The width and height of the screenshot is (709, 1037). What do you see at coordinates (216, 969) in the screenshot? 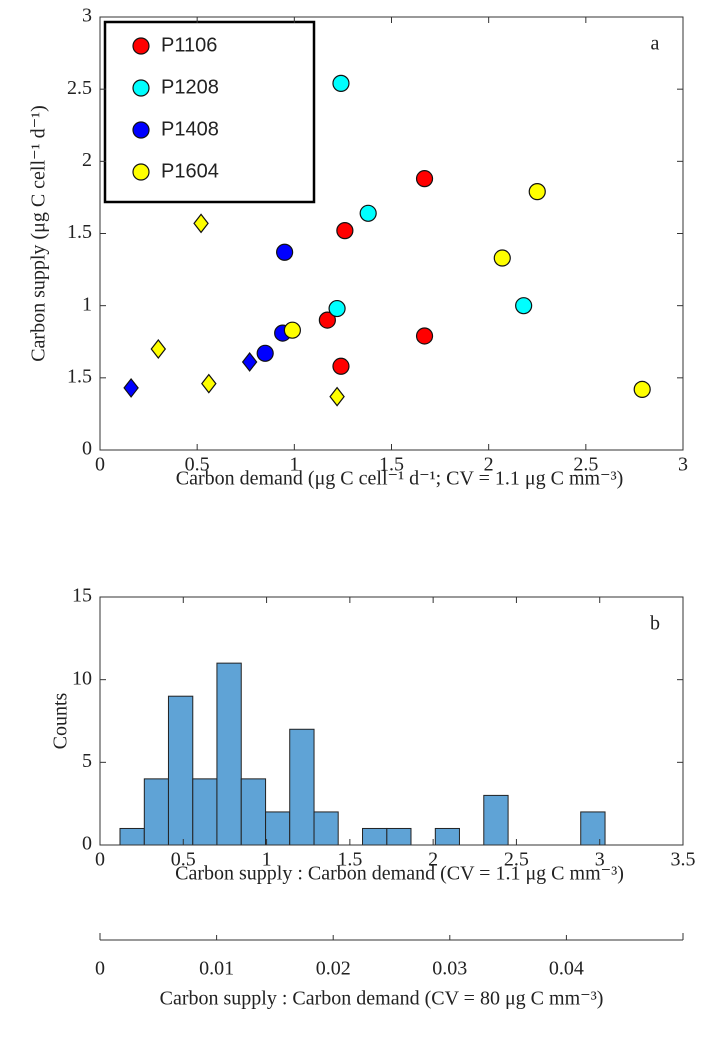
I see `x2-tick-label: 0.01` at bounding box center [216, 969].